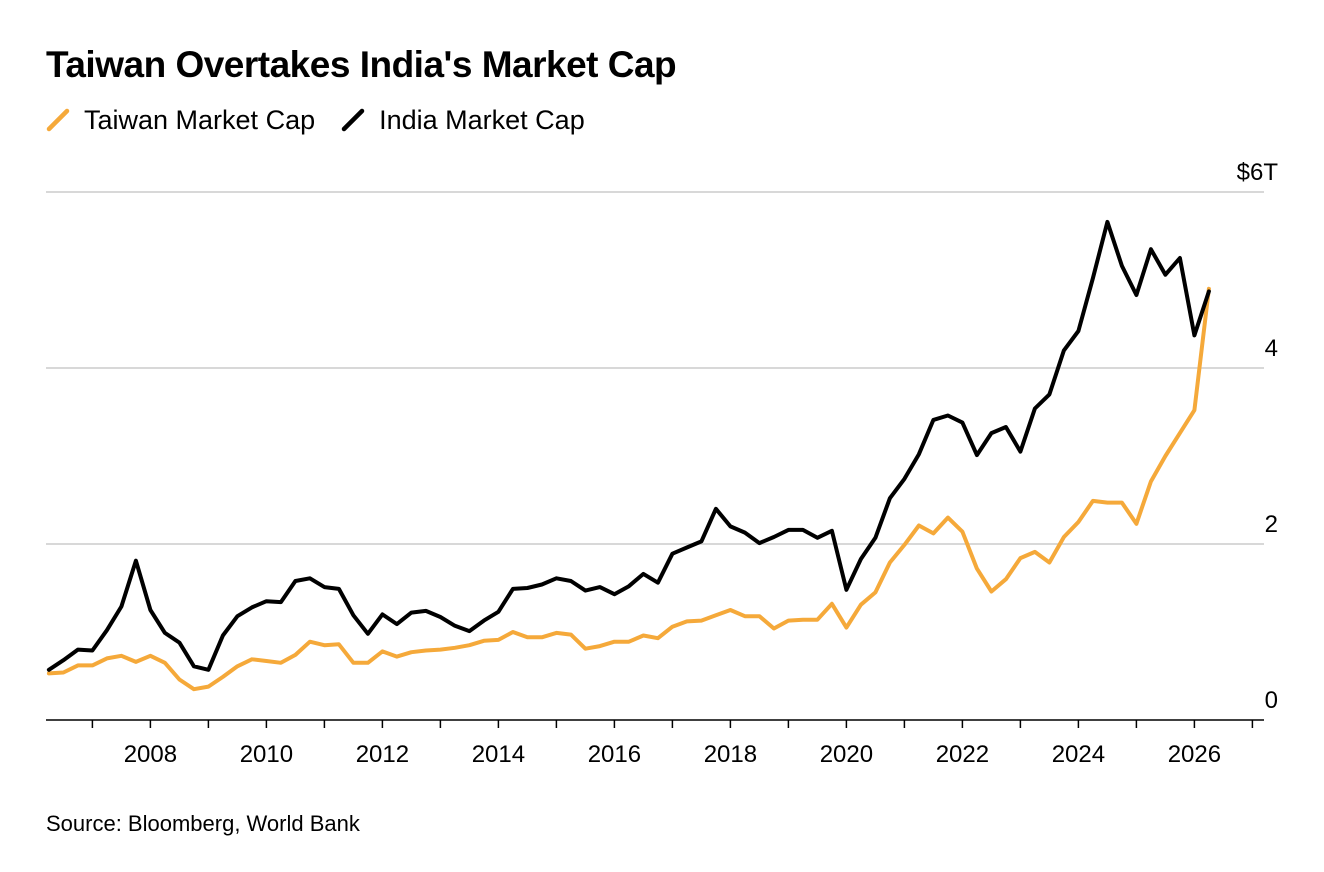 This screenshot has height=872, width=1324. What do you see at coordinates (203, 823) in the screenshot?
I see `source-note: Source: Bloomberg, World Bank` at bounding box center [203, 823].